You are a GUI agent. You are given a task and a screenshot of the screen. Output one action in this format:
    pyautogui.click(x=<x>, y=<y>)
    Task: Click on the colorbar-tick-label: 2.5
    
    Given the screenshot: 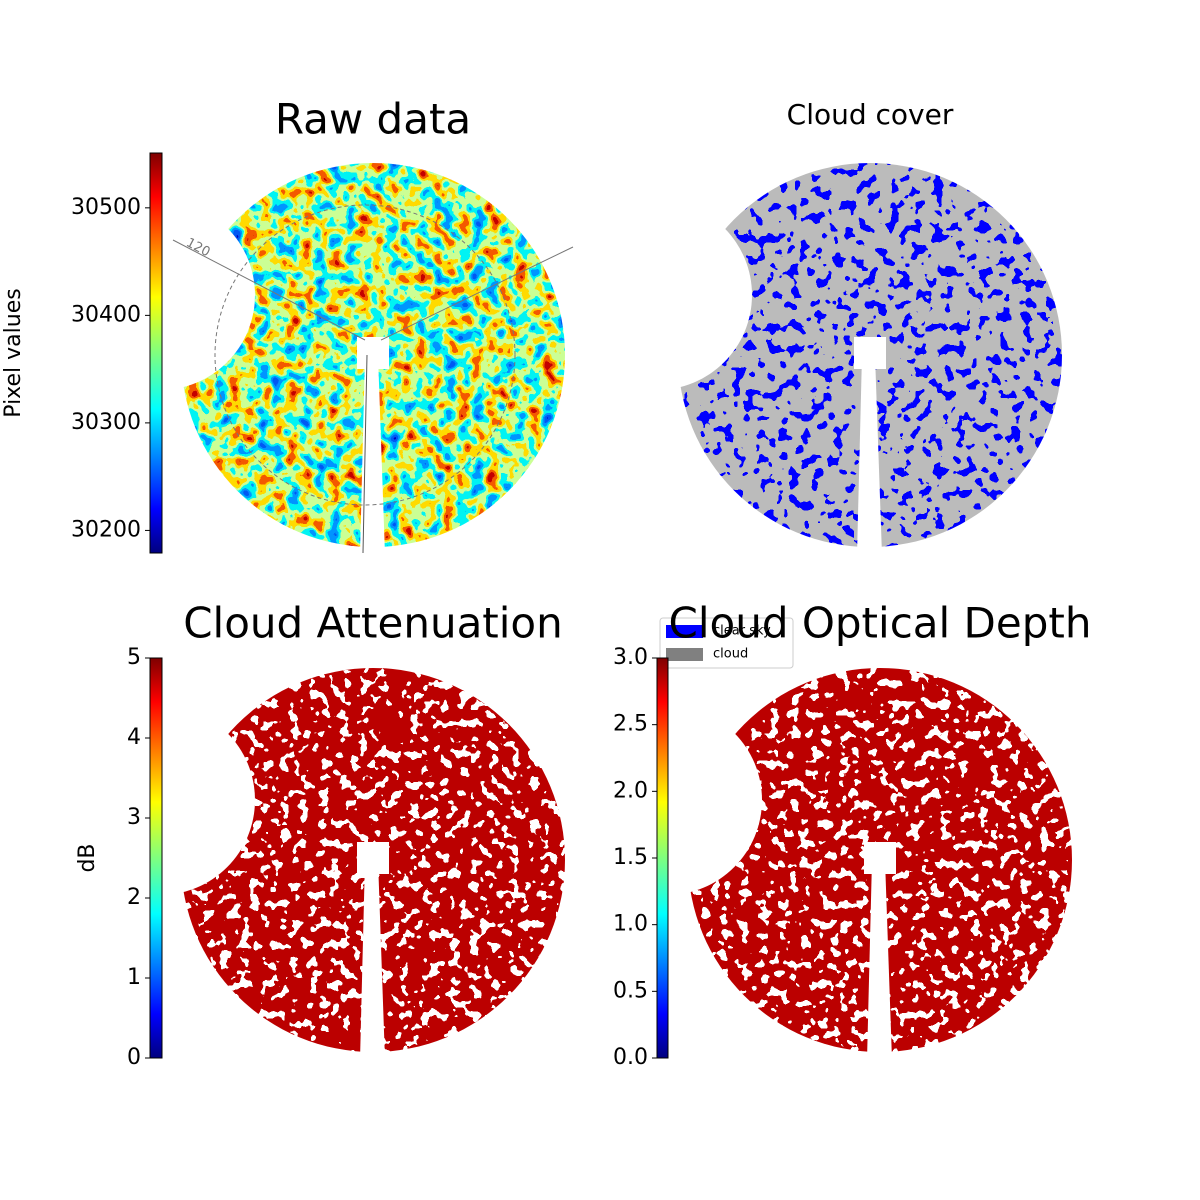 What is the action you would take?
    pyautogui.click(x=630, y=724)
    